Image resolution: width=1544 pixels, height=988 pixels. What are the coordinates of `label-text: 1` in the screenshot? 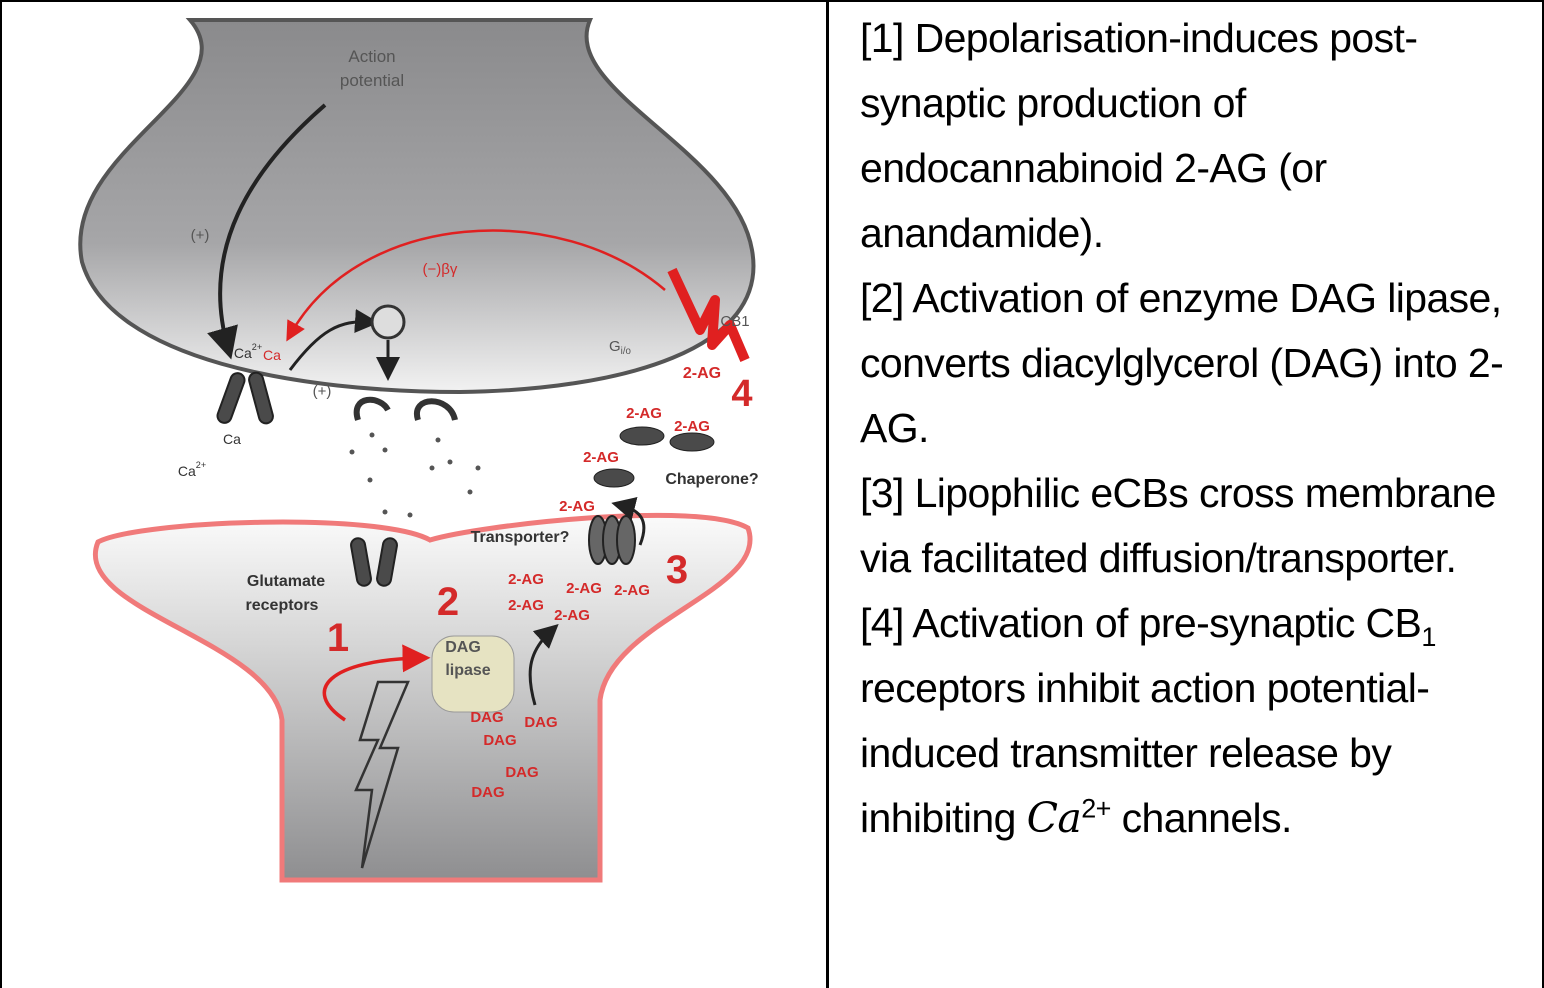 It's located at (338, 638).